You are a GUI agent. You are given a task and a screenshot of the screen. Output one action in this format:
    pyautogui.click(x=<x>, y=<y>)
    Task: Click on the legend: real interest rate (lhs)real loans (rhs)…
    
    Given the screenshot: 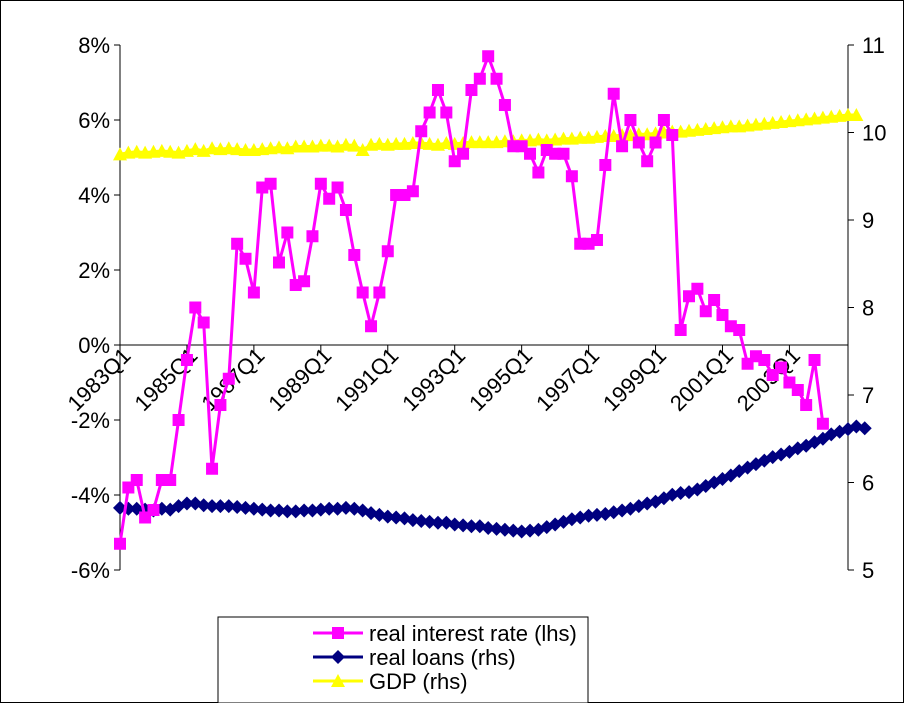 What is the action you would take?
    pyautogui.click(x=403, y=660)
    